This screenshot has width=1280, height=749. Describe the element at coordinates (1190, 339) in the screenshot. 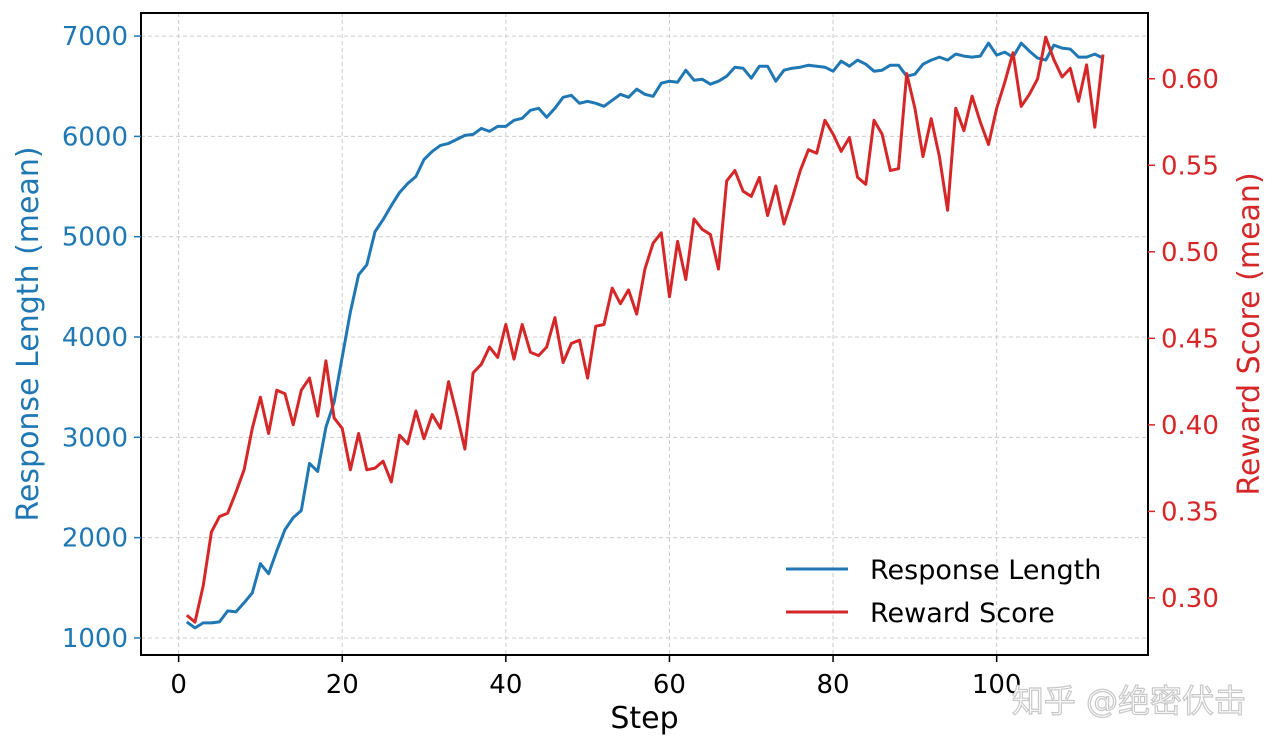

I see `y-right-tick-label: 0.45` at that location.